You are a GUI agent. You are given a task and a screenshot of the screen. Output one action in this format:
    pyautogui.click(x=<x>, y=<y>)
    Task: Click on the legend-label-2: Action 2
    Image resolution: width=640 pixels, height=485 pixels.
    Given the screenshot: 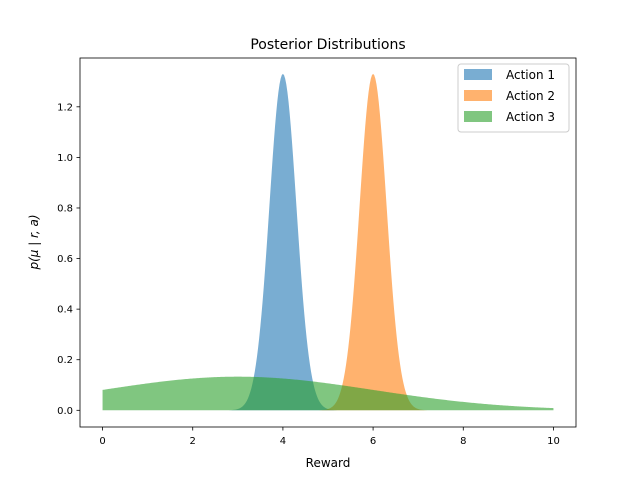 What is the action you would take?
    pyautogui.click(x=530, y=96)
    